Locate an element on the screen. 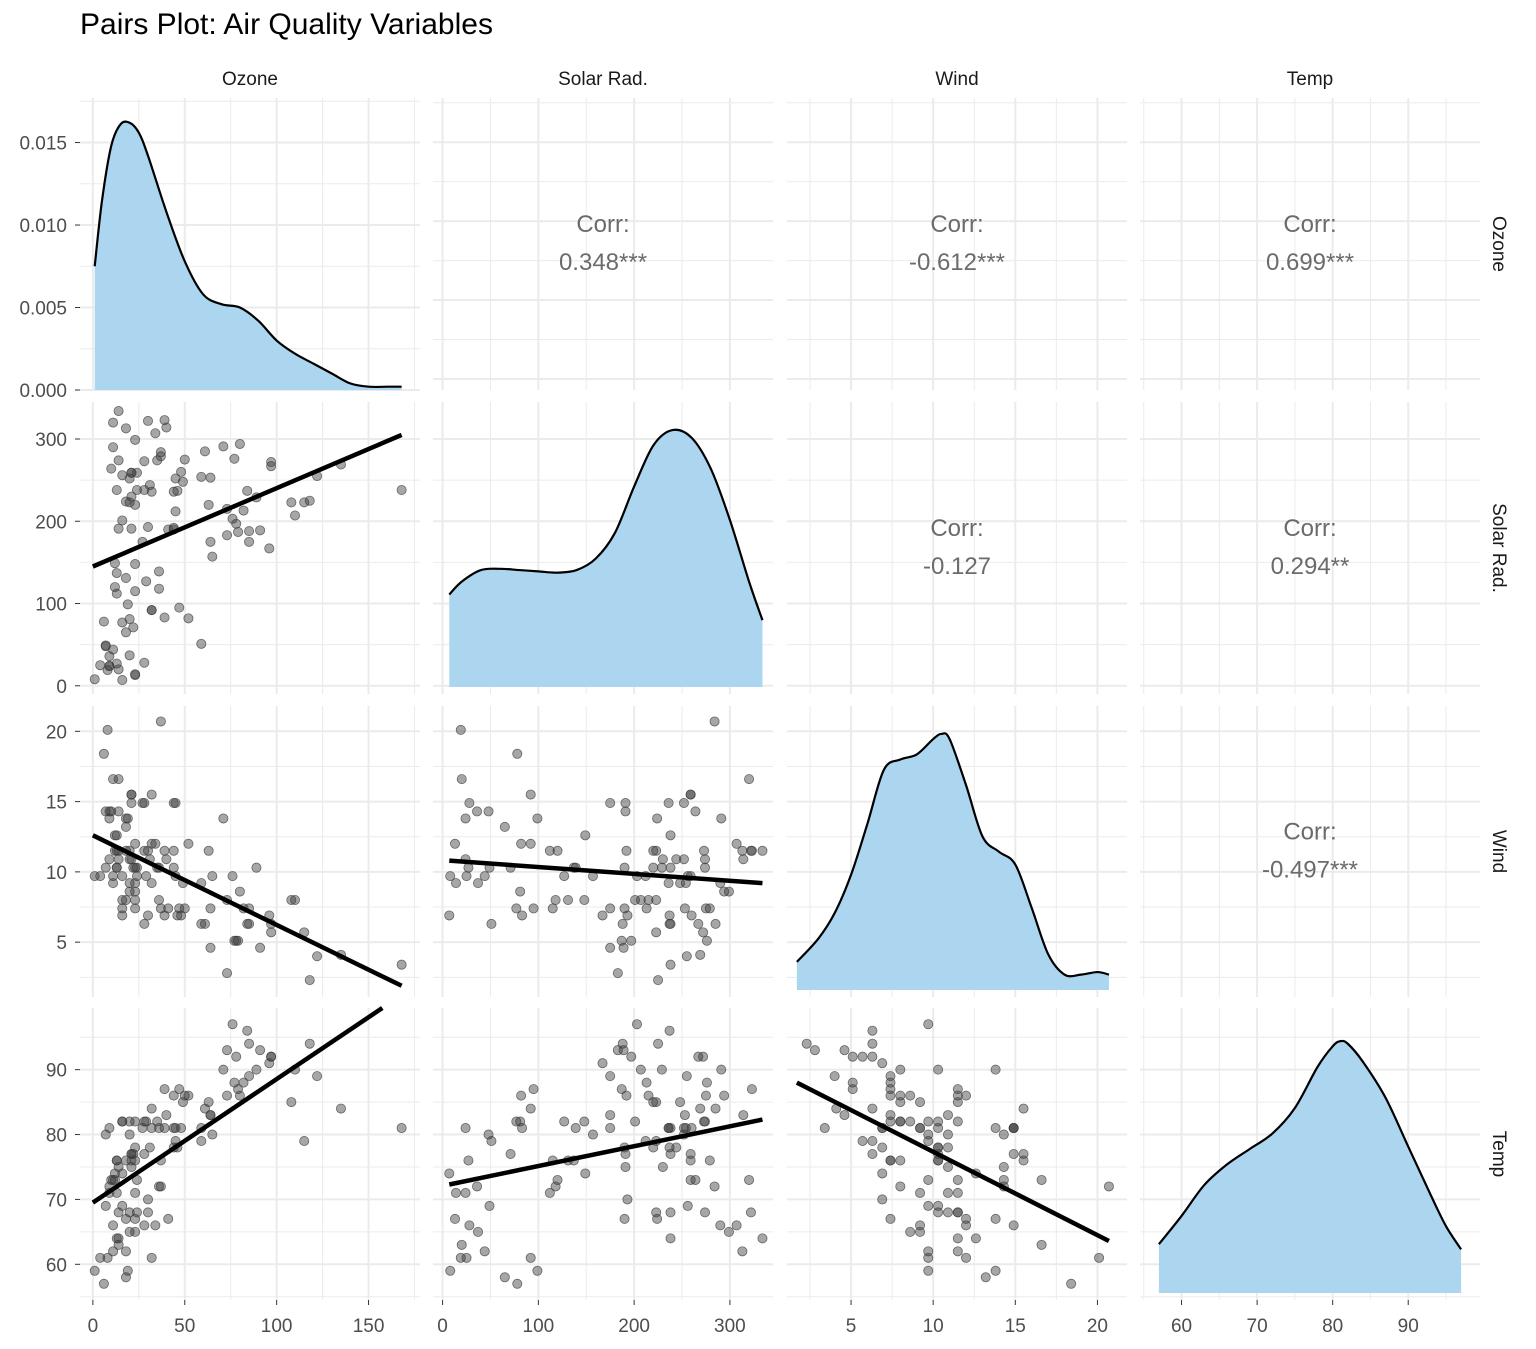 Image resolution: width=1536 pixels, height=1349 pixels. density-curve-ozone is located at coordinates (247, 254).